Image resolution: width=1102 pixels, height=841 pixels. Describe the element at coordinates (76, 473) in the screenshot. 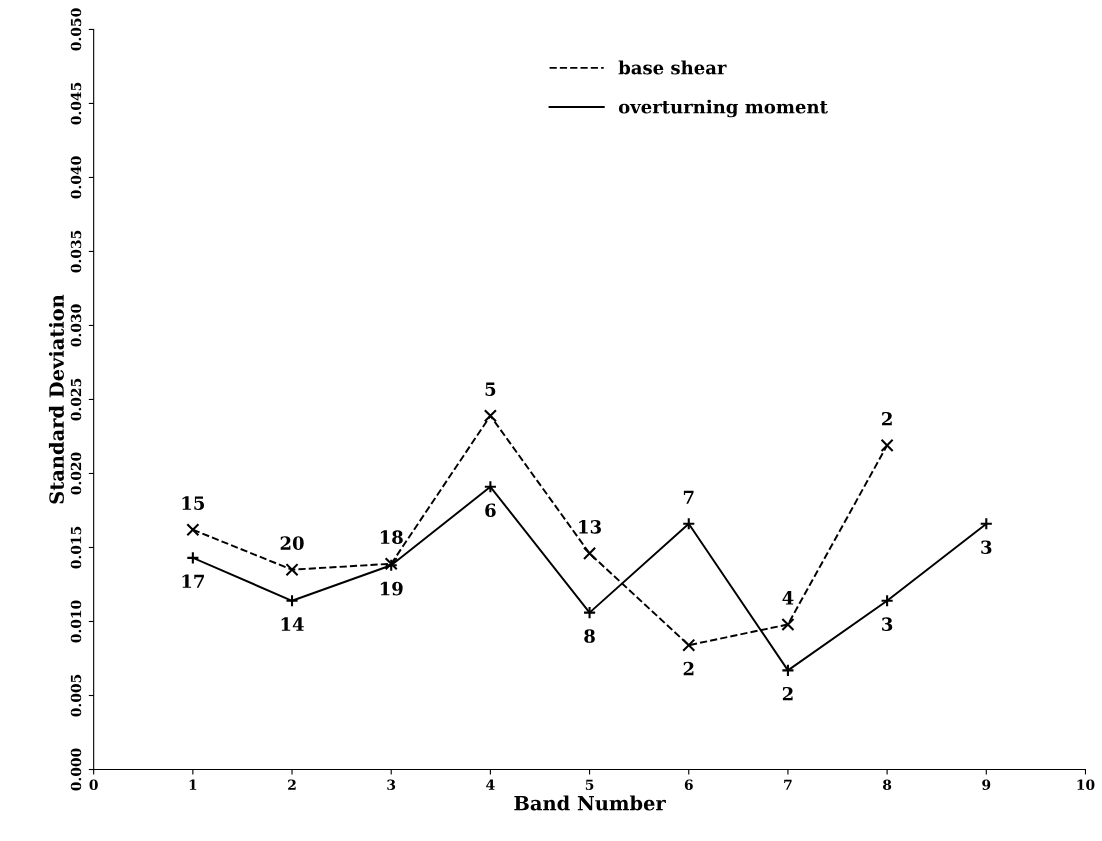

I see `y-tick-label: 0.020` at that location.